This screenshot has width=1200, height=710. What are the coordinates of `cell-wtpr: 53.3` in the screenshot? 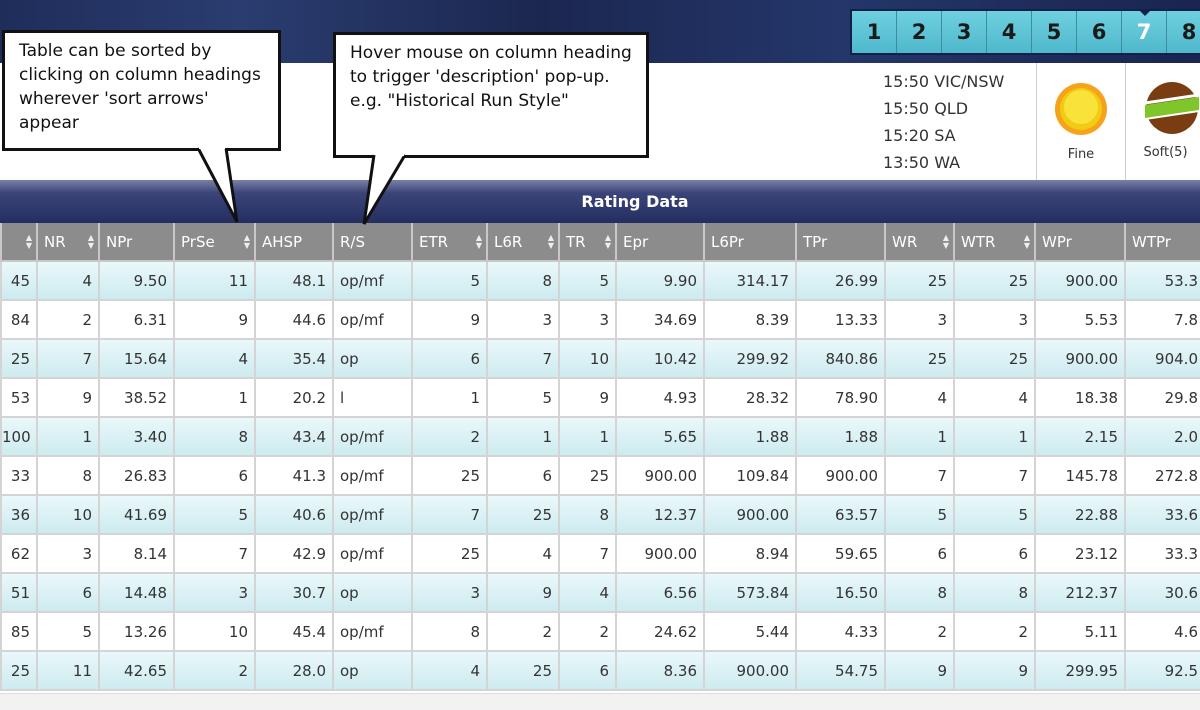 It's located at (1162, 280).